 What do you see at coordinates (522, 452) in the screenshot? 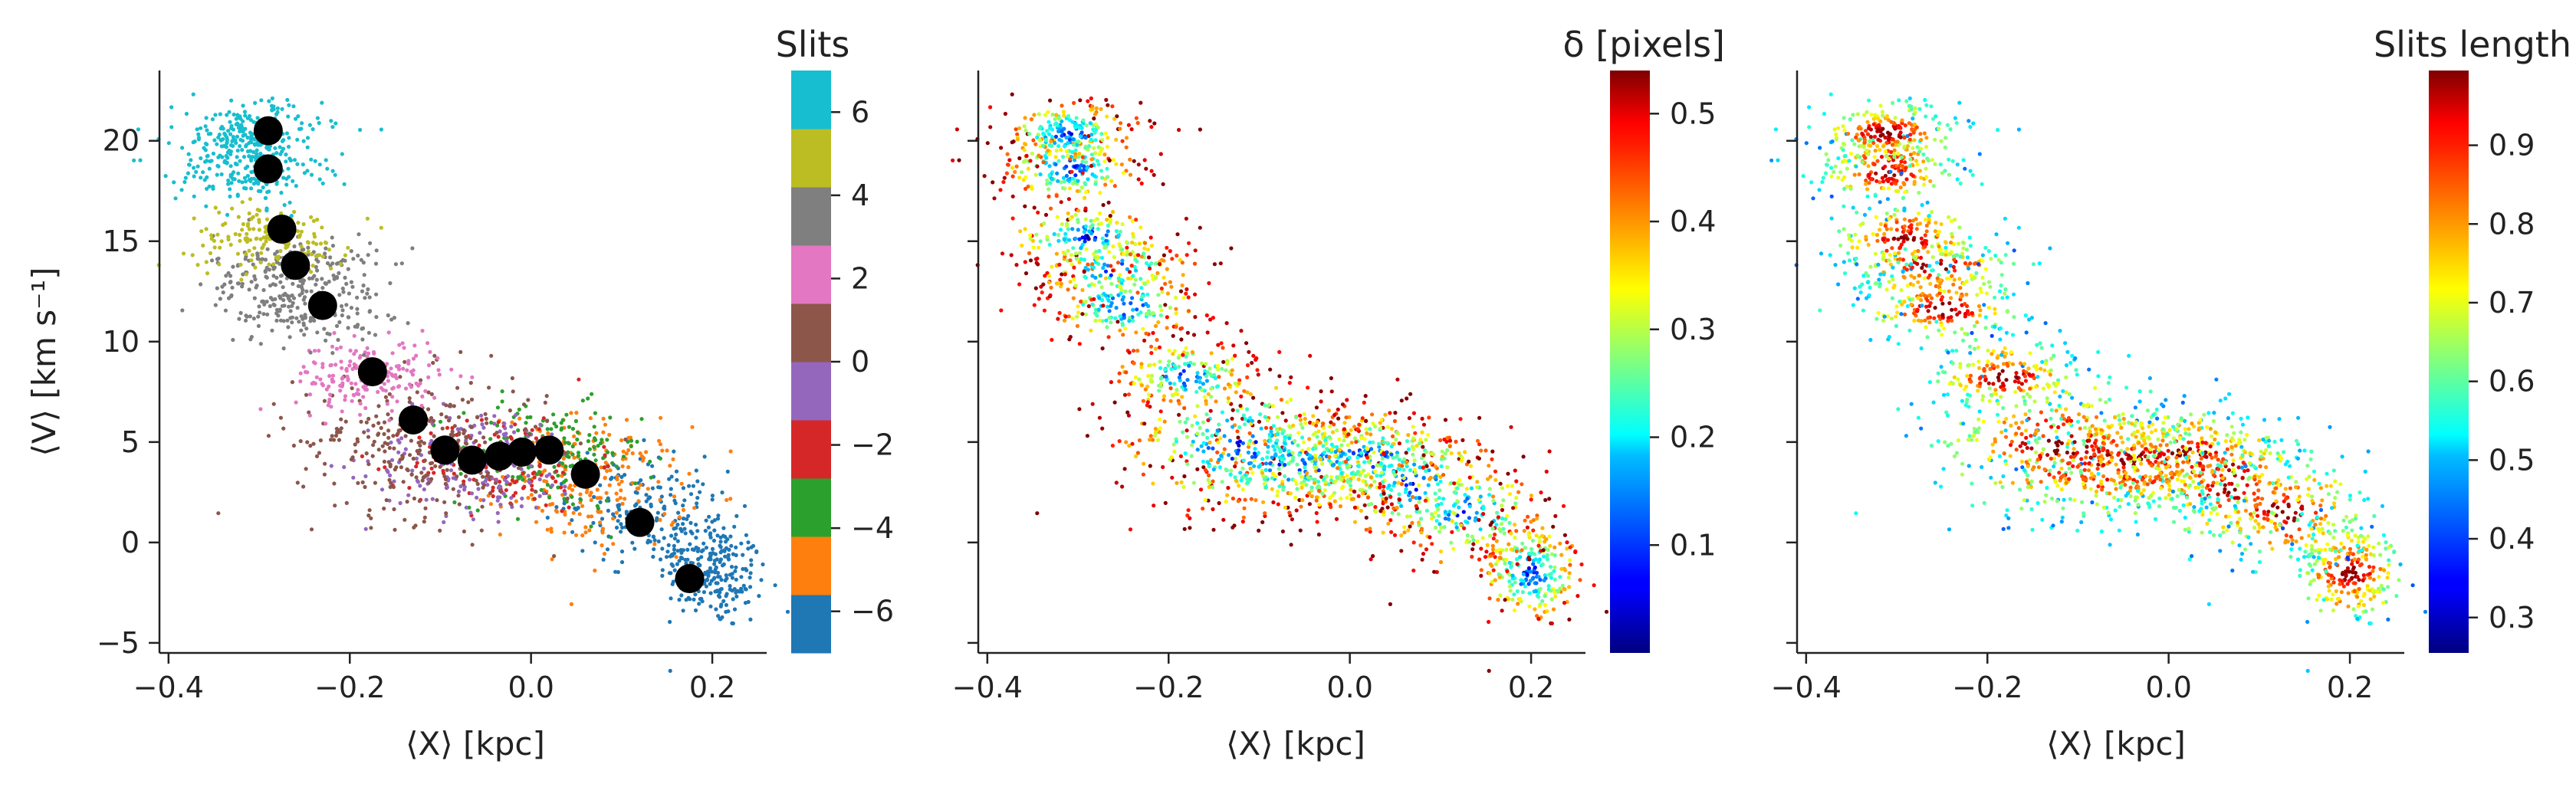
I see `mean-point` at bounding box center [522, 452].